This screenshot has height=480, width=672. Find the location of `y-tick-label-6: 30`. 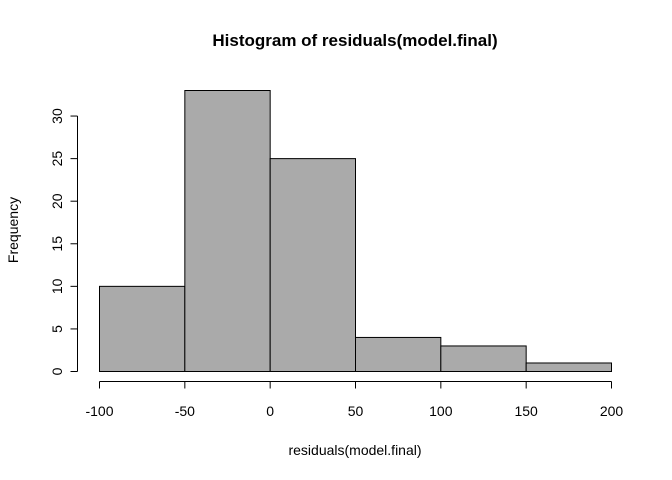

y-tick-label-6: 30 is located at coordinates (57, 116).